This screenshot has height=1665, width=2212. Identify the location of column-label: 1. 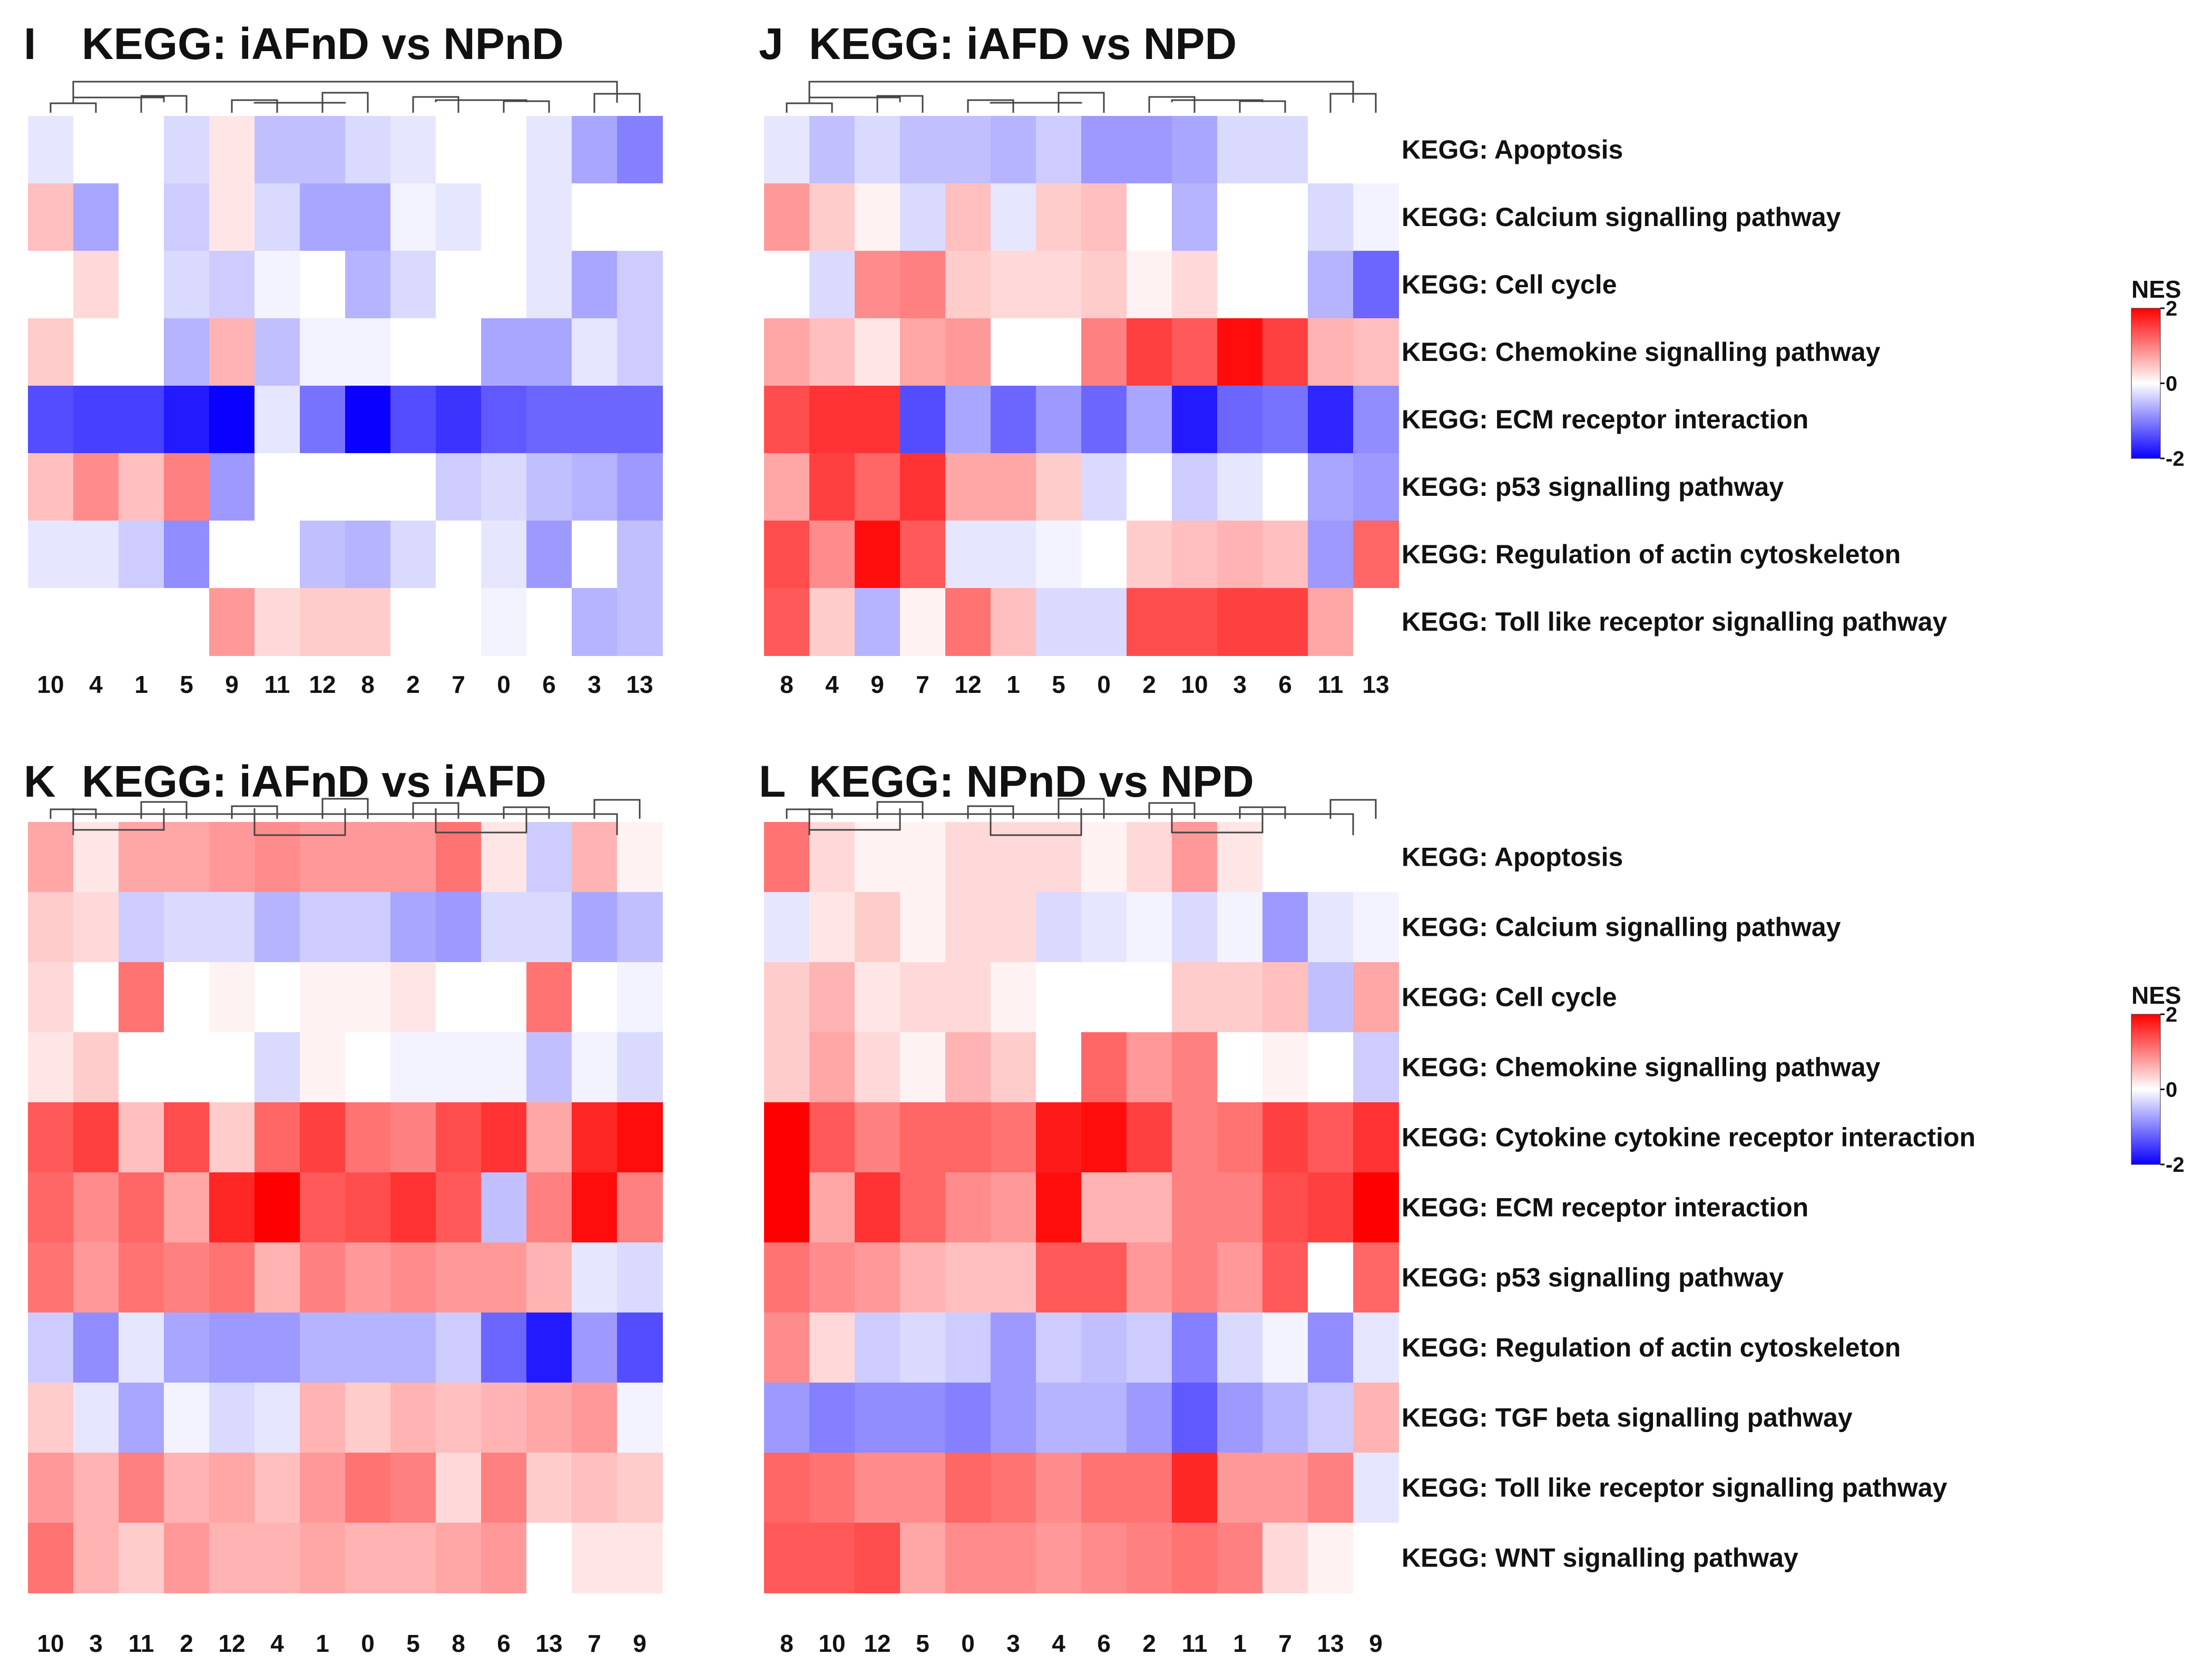
(141, 684).